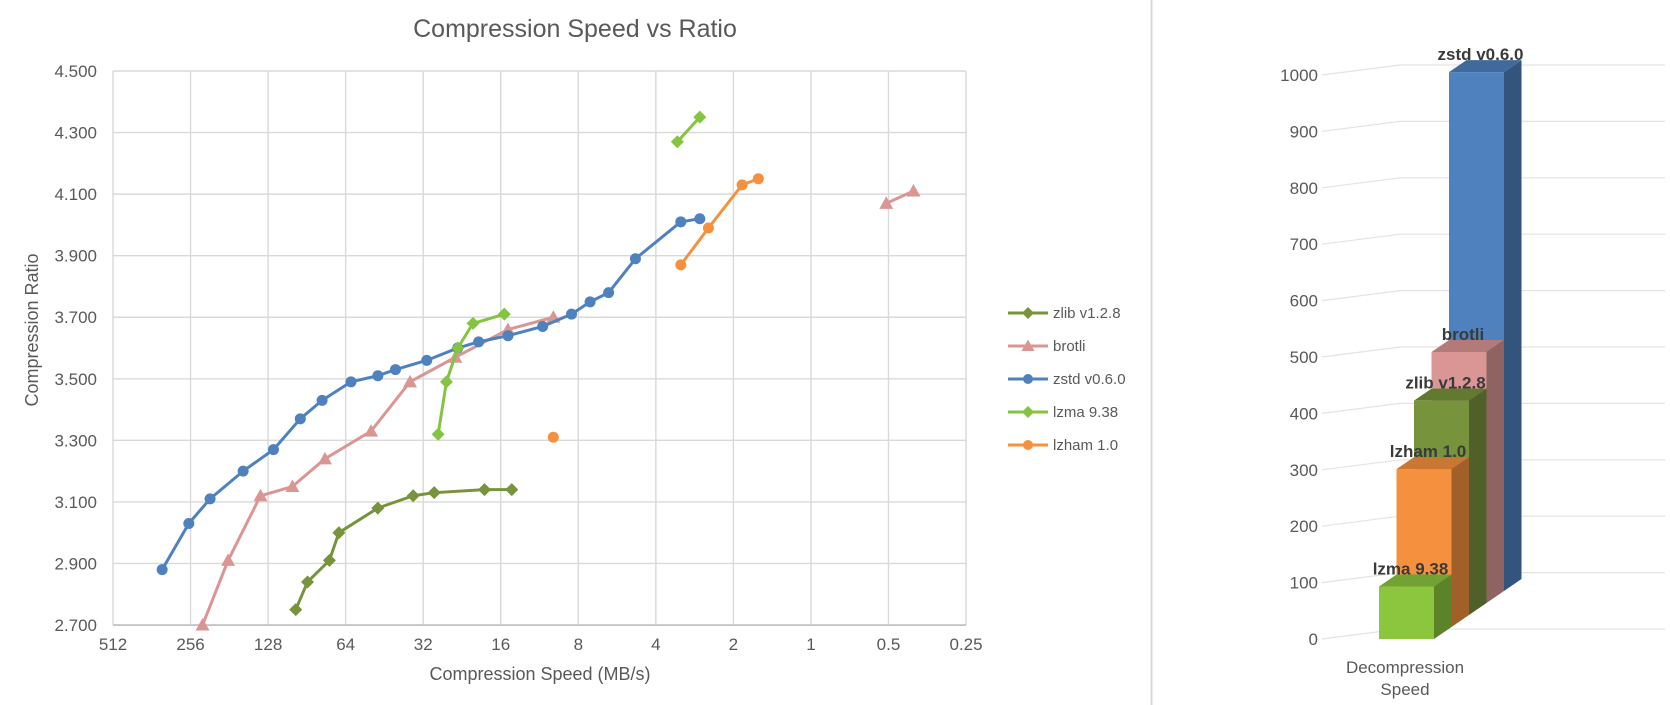  I want to click on legend-label: brotli, so click(1069, 346).